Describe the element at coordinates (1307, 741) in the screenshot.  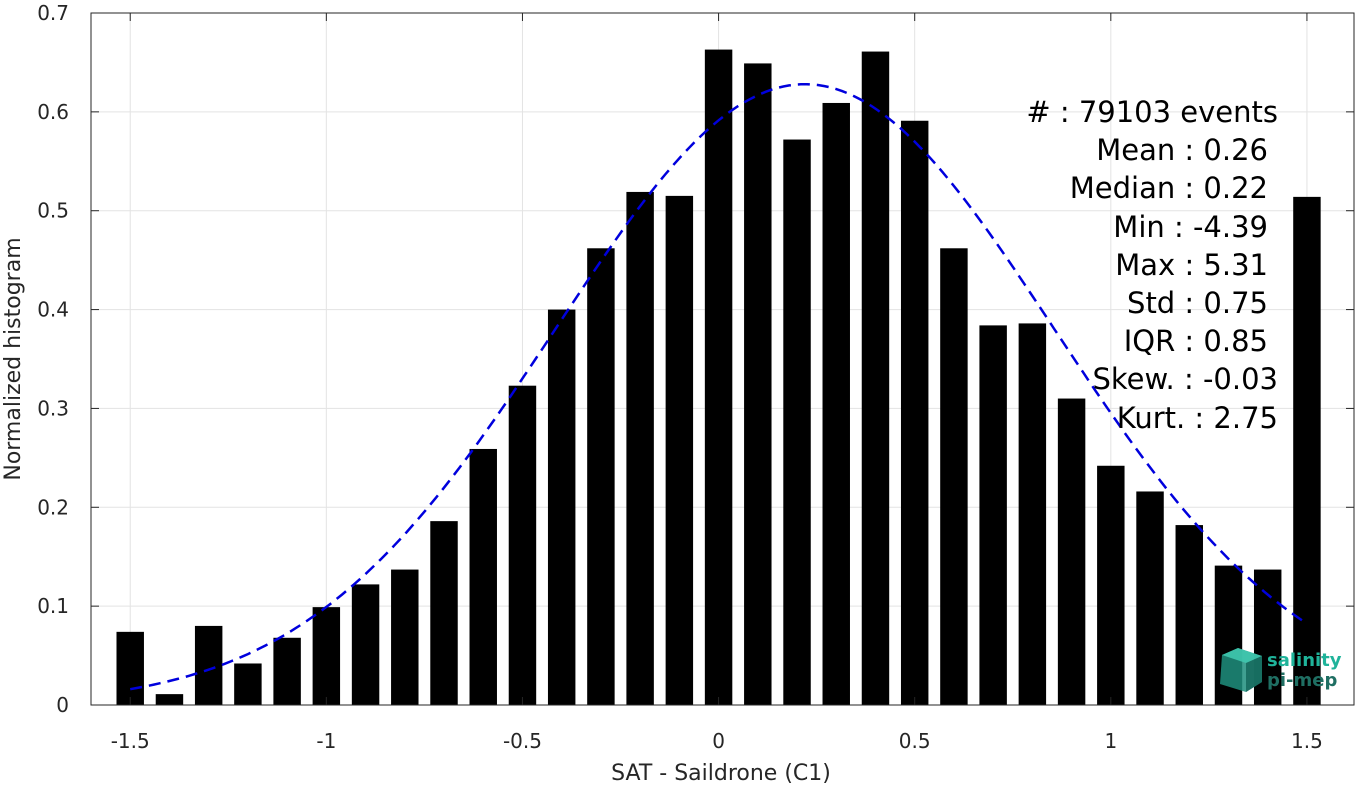
I see `x-tick-label: 1.5` at that location.